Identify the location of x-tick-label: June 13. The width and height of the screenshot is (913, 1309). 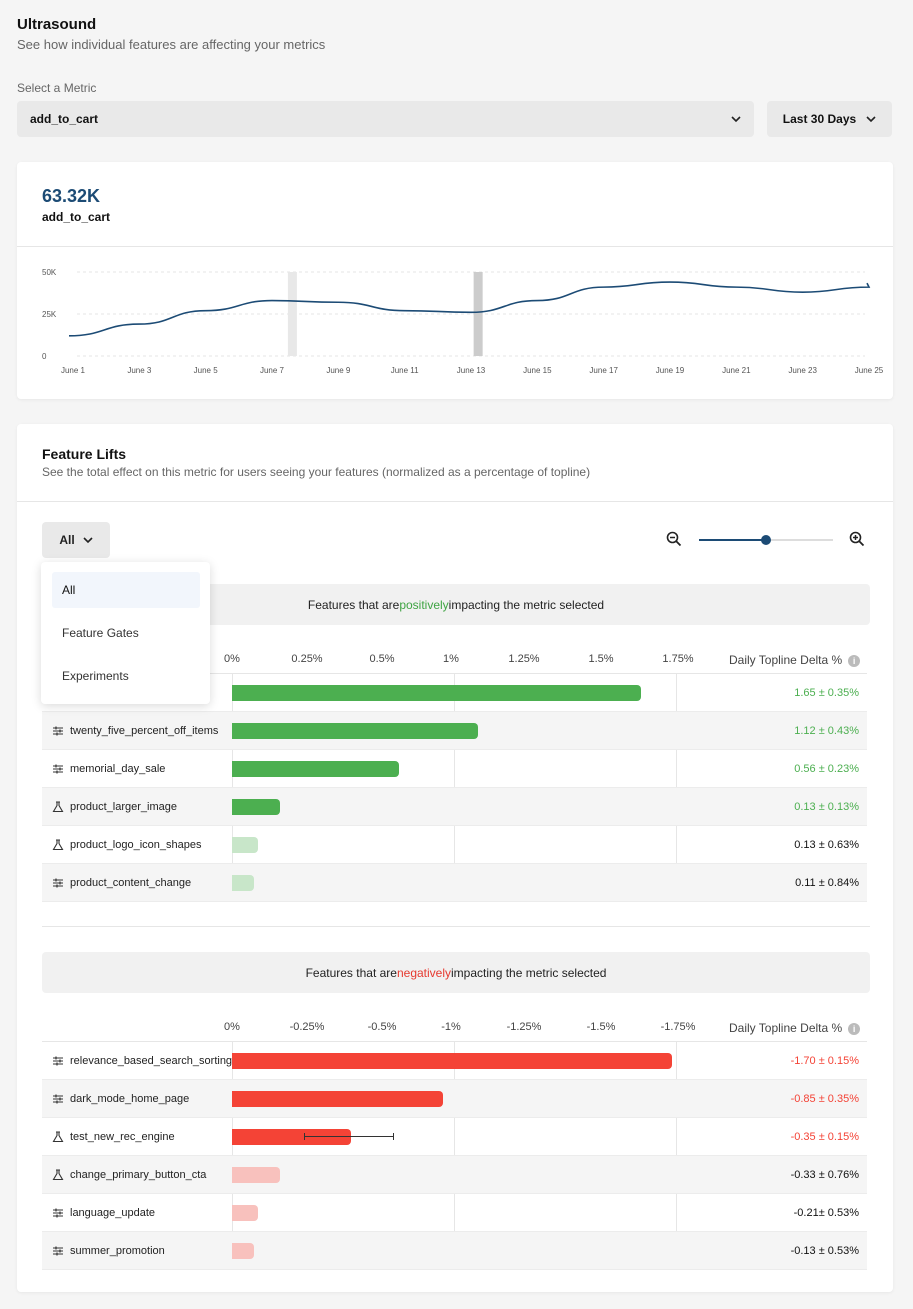
(471, 370).